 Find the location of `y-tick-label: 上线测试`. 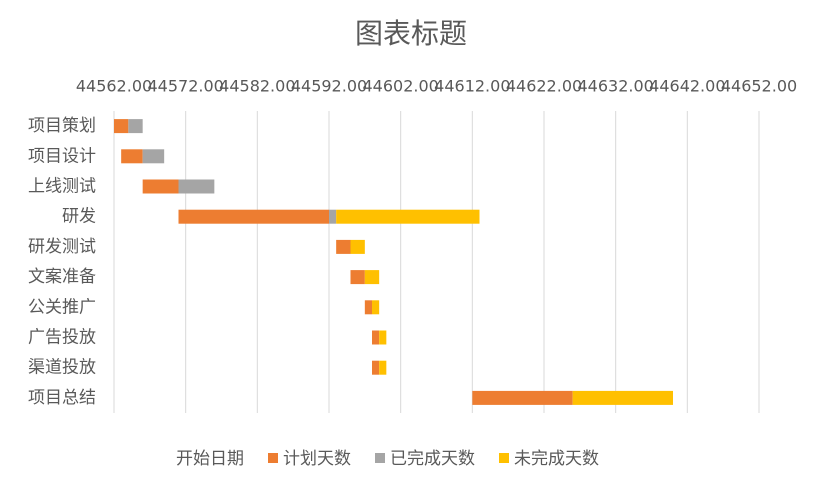

y-tick-label: 上线测试 is located at coordinates (62, 187).